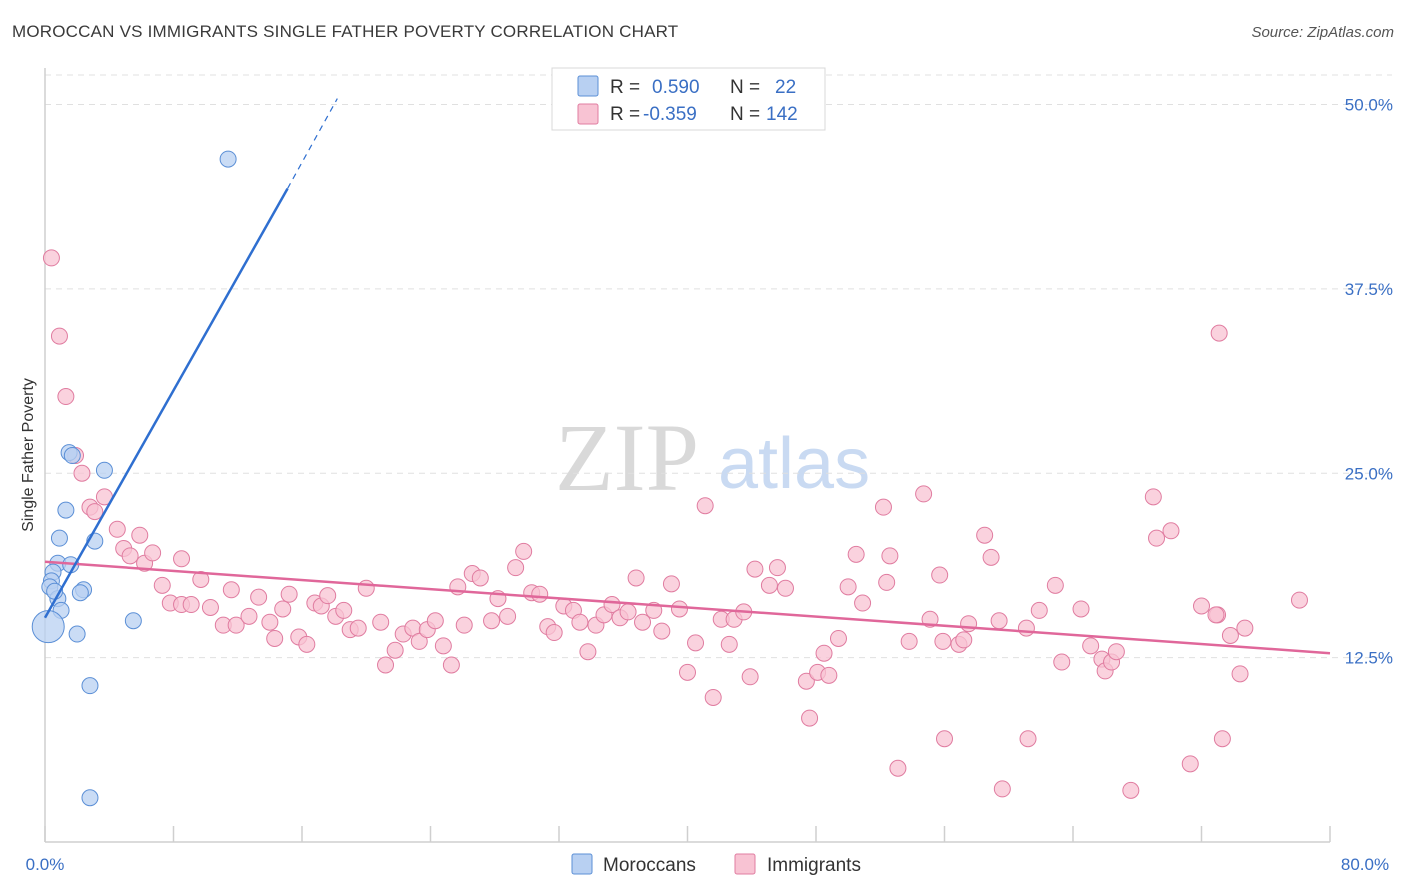  Describe the element at coordinates (785, 87) in the screenshot. I see `legend-n-value-blue: 22` at that location.